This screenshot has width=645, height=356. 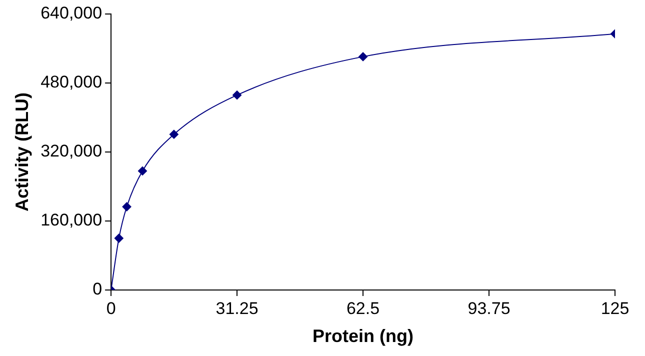 I want to click on y-tick-label: 160,000, so click(x=71, y=220).